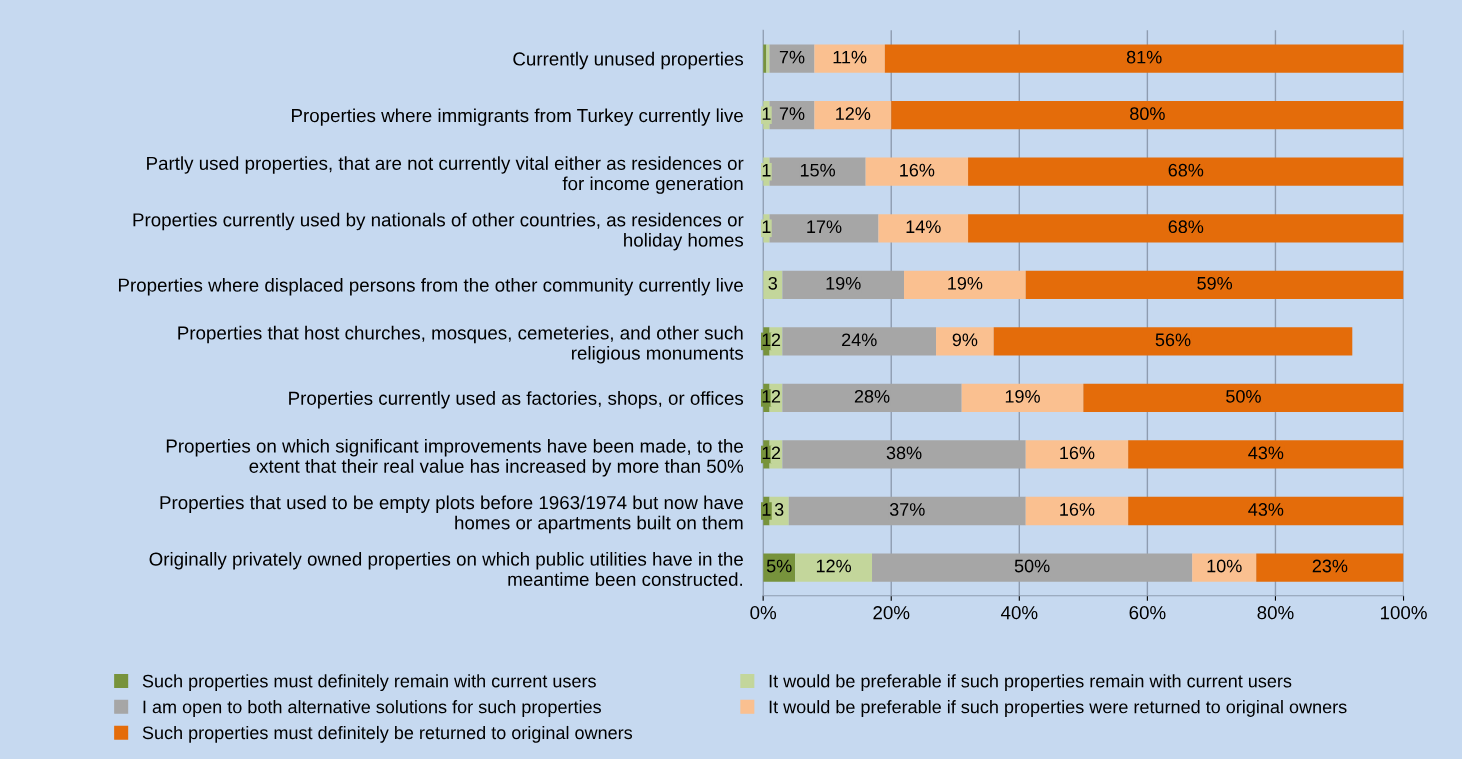  I want to click on data-label: 15%, so click(818, 170).